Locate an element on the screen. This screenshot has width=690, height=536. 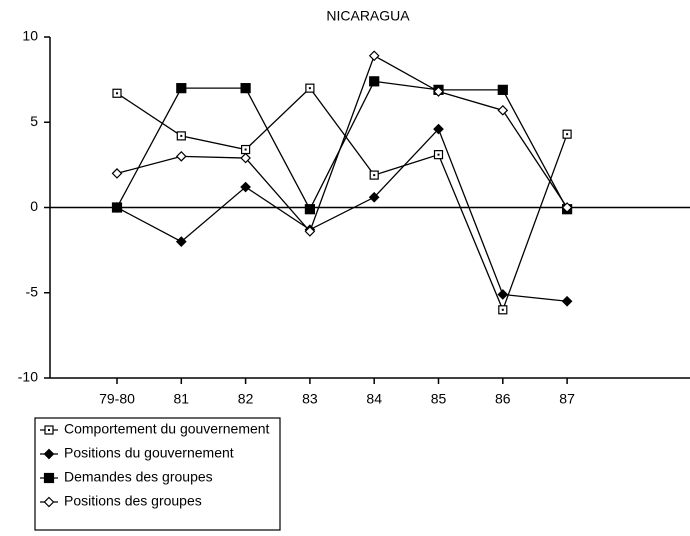
y-tick-label: 10 is located at coordinates (30, 36).